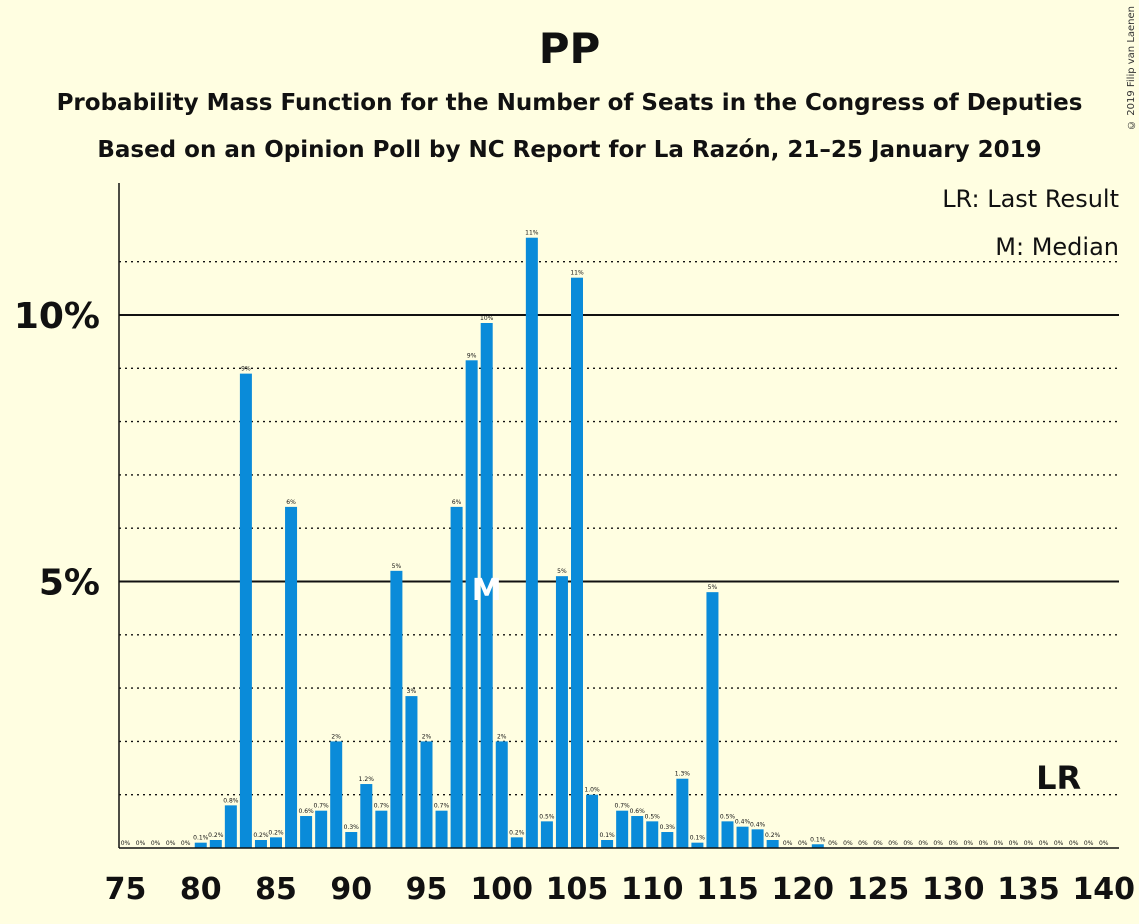  Describe the element at coordinates (802, 889) in the screenshot. I see `x-tick-label: 120` at that location.